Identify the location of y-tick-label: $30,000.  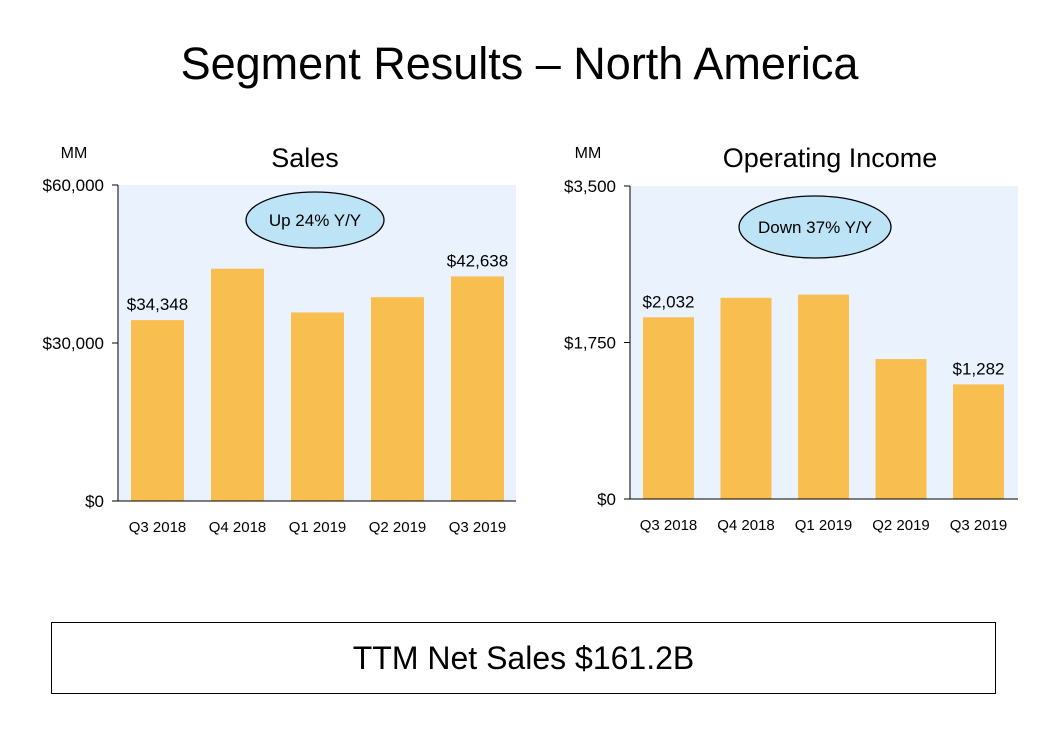
(73, 343).